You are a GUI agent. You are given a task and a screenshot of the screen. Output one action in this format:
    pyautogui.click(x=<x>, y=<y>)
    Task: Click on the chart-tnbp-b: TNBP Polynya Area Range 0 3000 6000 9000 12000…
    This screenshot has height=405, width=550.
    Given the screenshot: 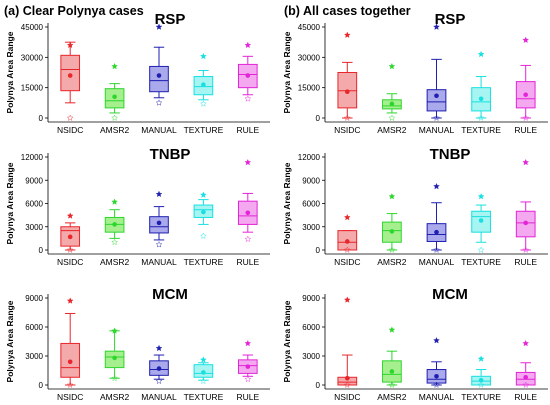 What is the action you would take?
    pyautogui.click(x=415, y=206)
    